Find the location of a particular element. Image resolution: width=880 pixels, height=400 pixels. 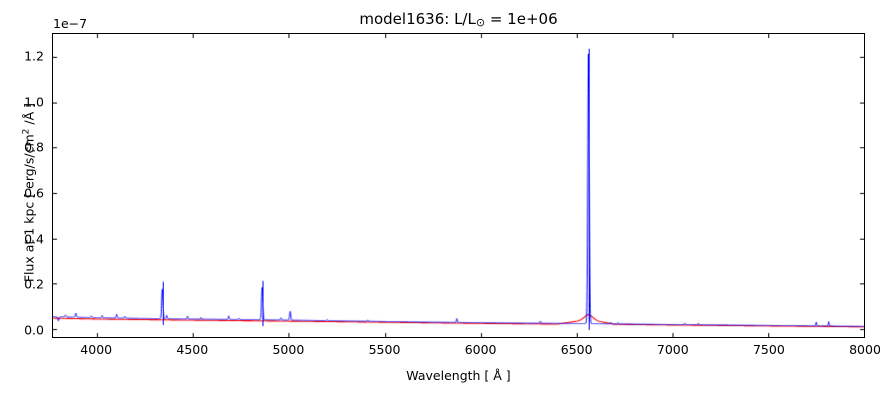

y-axis-label-exponent: 2 is located at coordinates (26, 131).